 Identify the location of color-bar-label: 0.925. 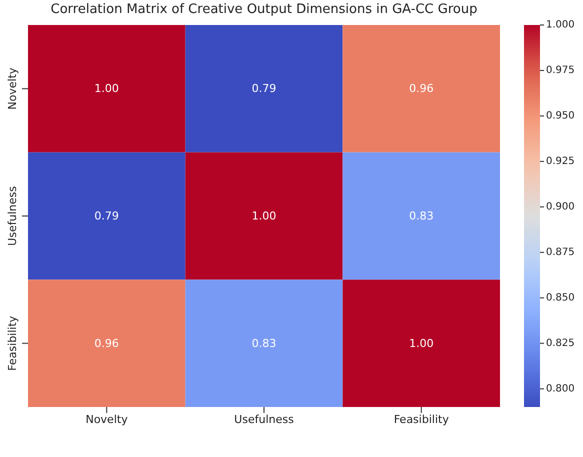
(560, 161).